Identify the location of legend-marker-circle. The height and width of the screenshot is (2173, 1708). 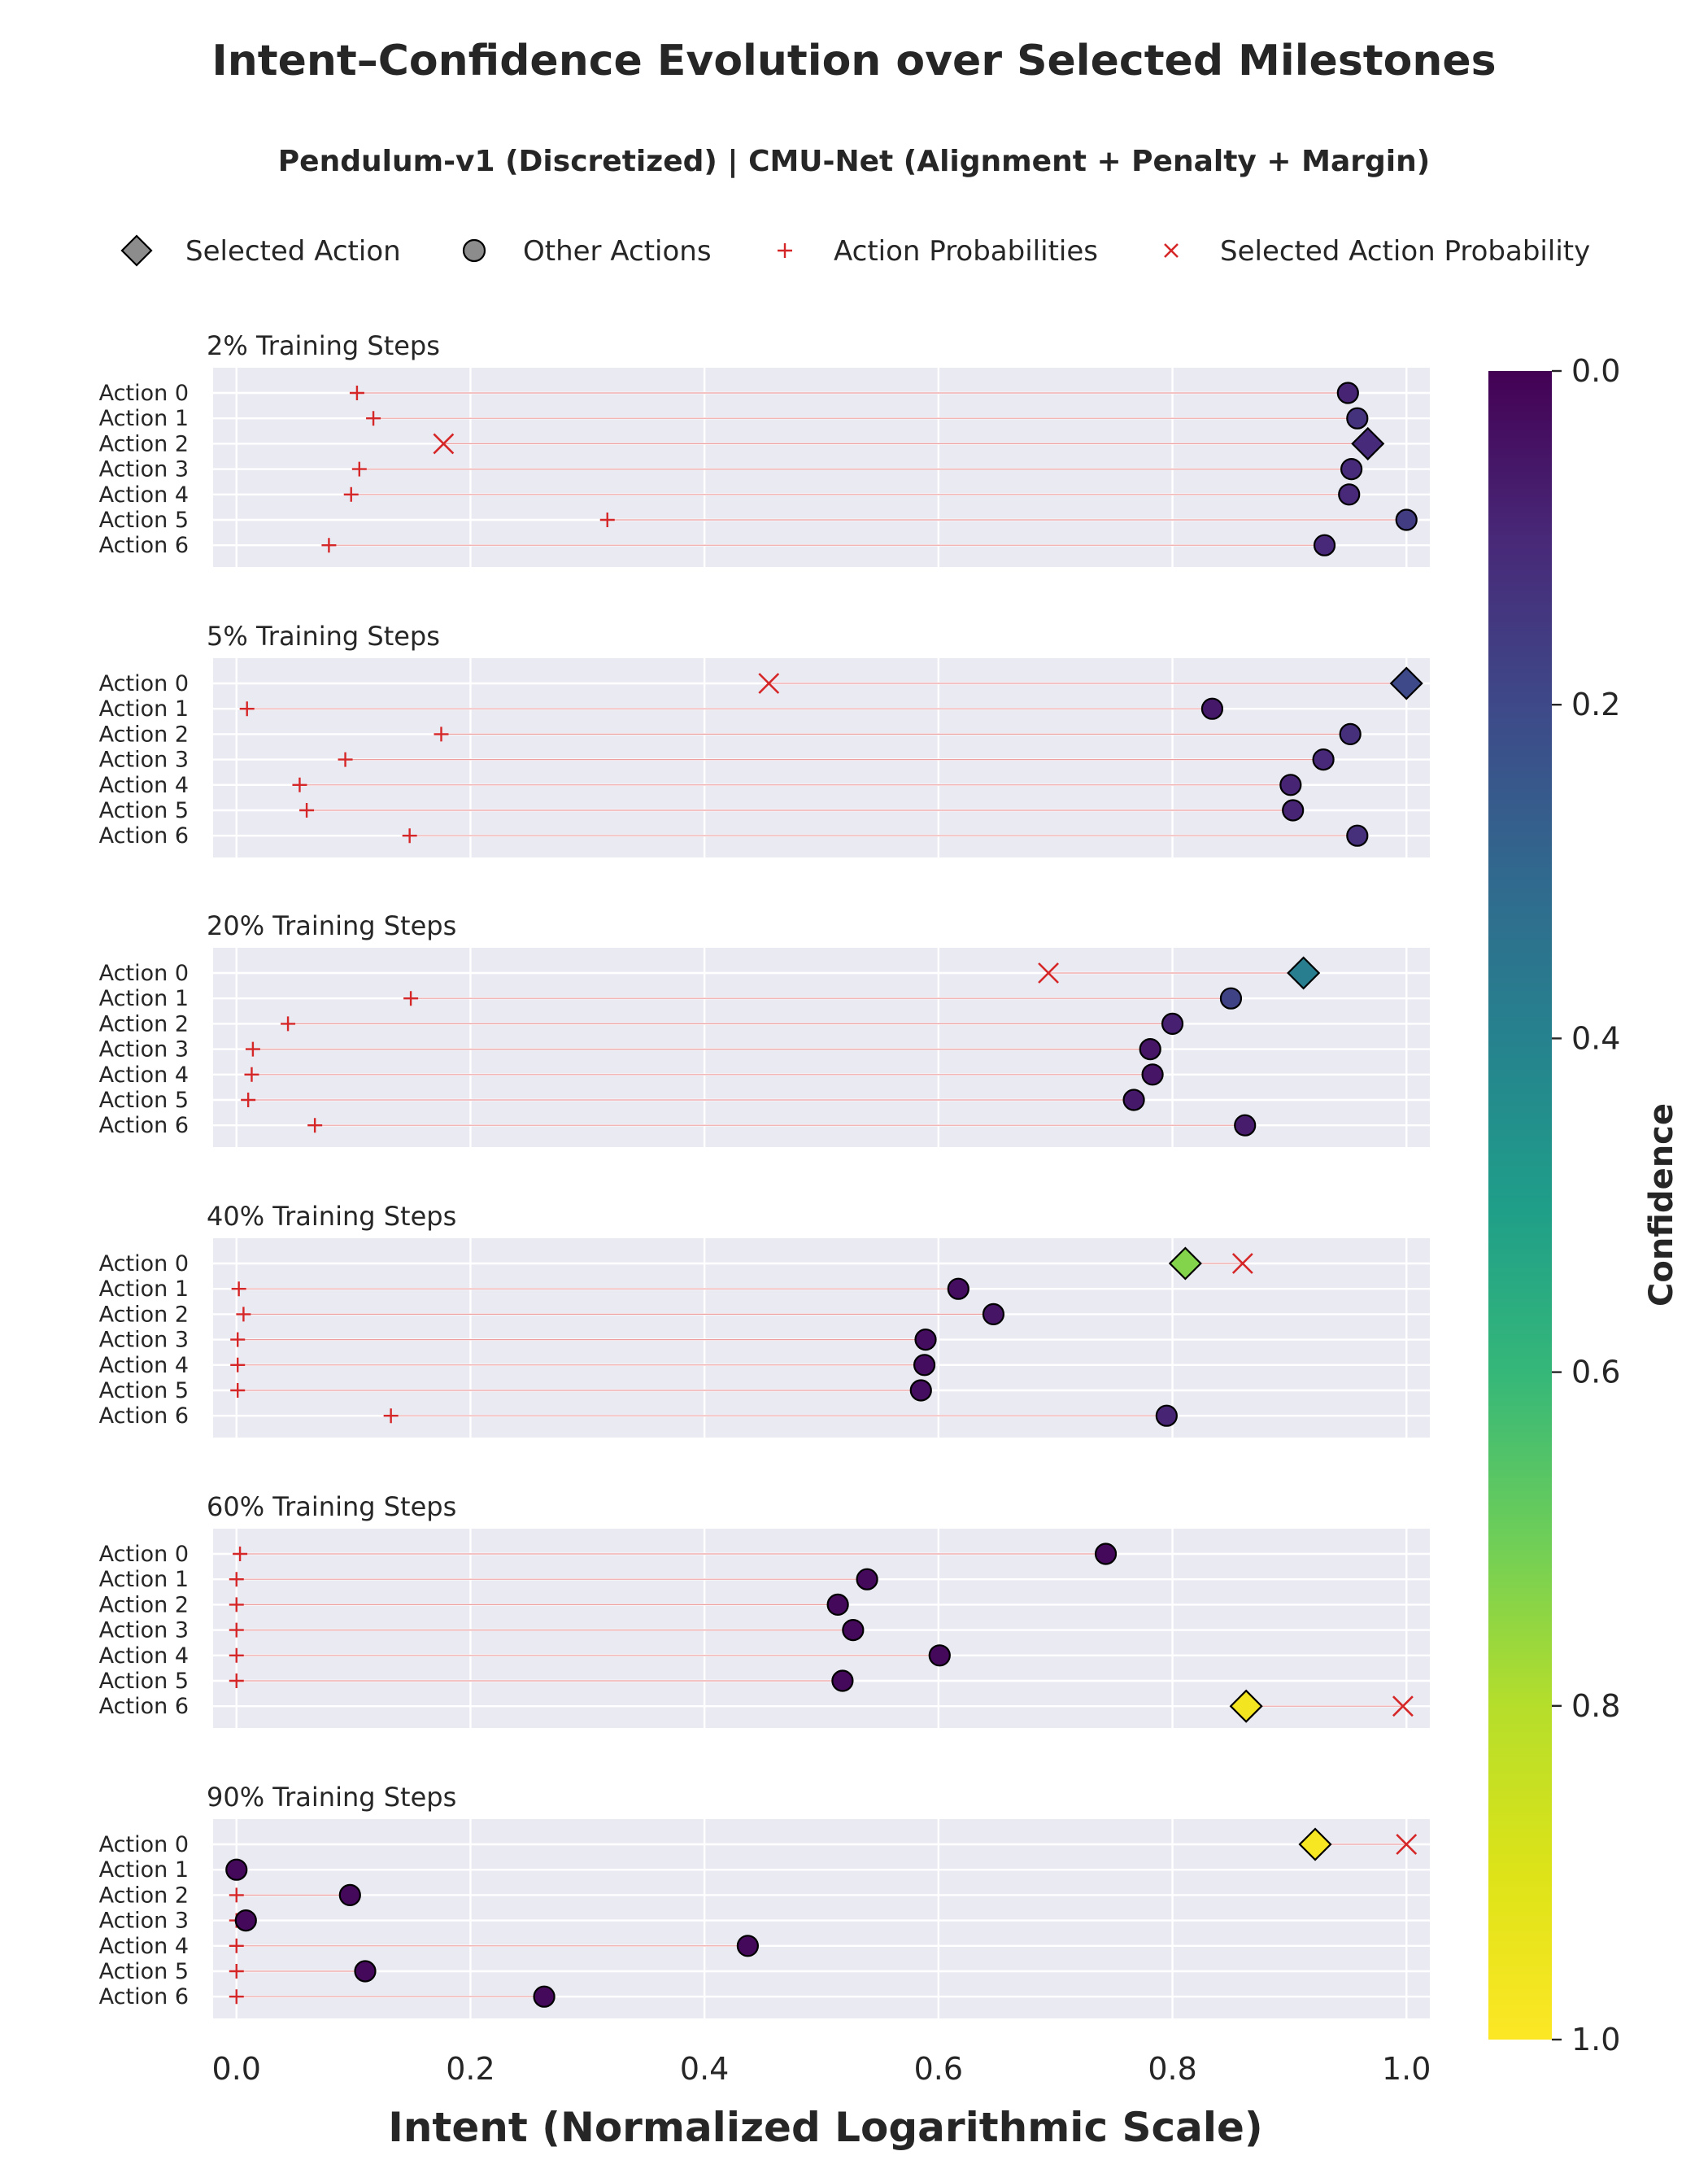
(474, 251).